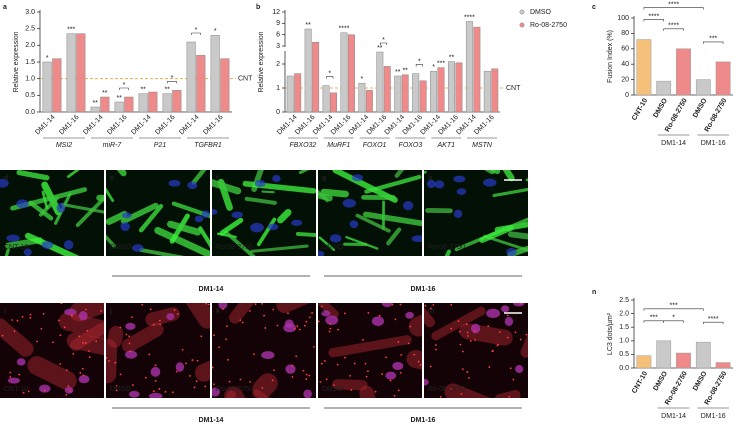 This screenshot has height=427, width=738. I want to click on y-tick-label: 2, so click(278, 64).